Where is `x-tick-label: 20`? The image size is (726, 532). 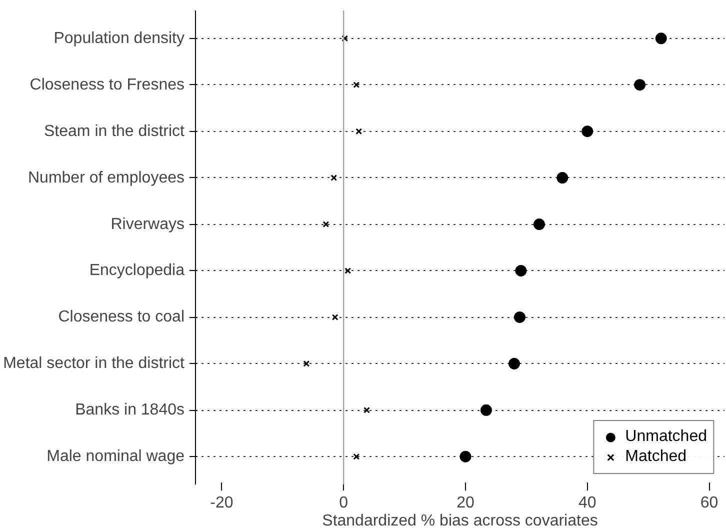 x-tick-label: 20 is located at coordinates (465, 503).